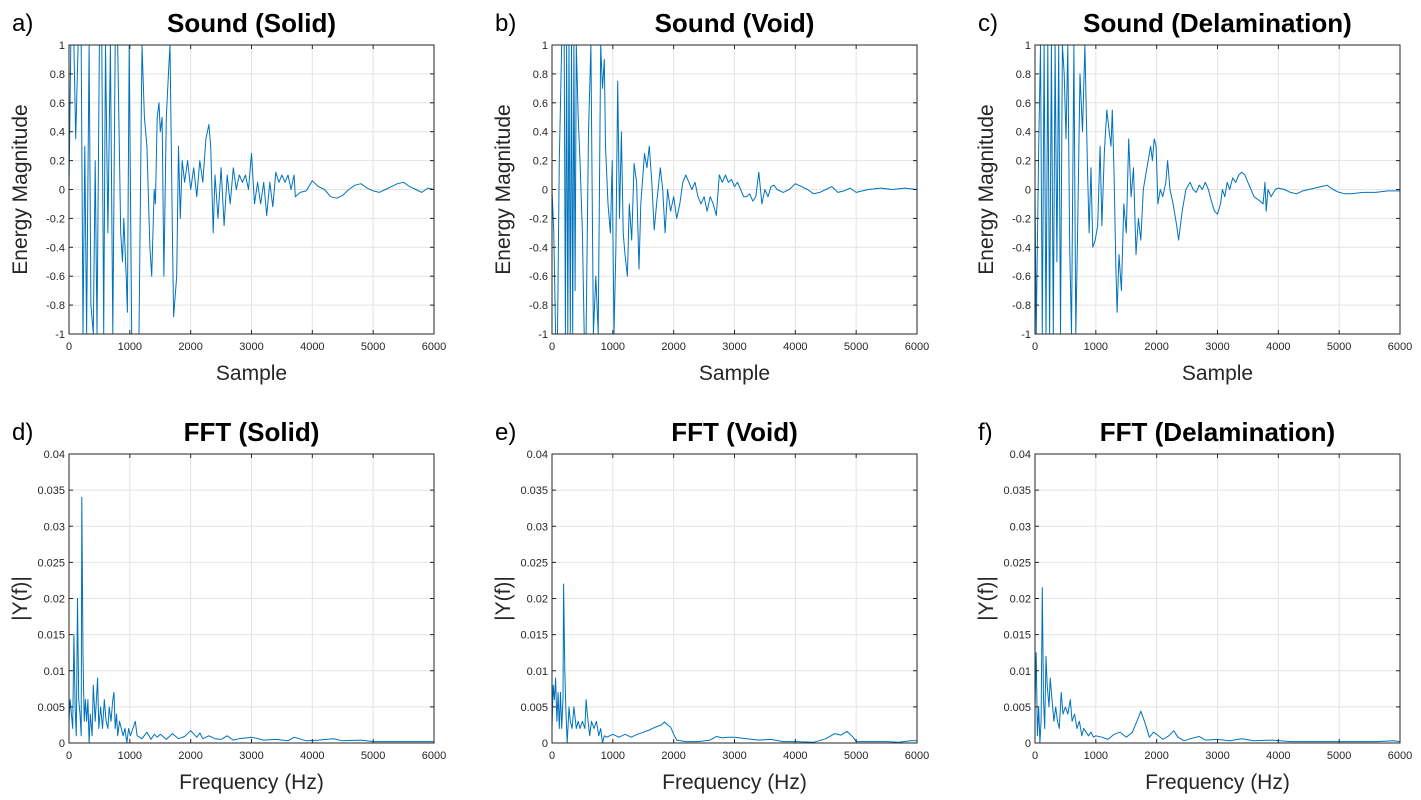 This screenshot has height=800, width=1421. What do you see at coordinates (1028, 46) in the screenshot?
I see `y-tick-label: 1` at bounding box center [1028, 46].